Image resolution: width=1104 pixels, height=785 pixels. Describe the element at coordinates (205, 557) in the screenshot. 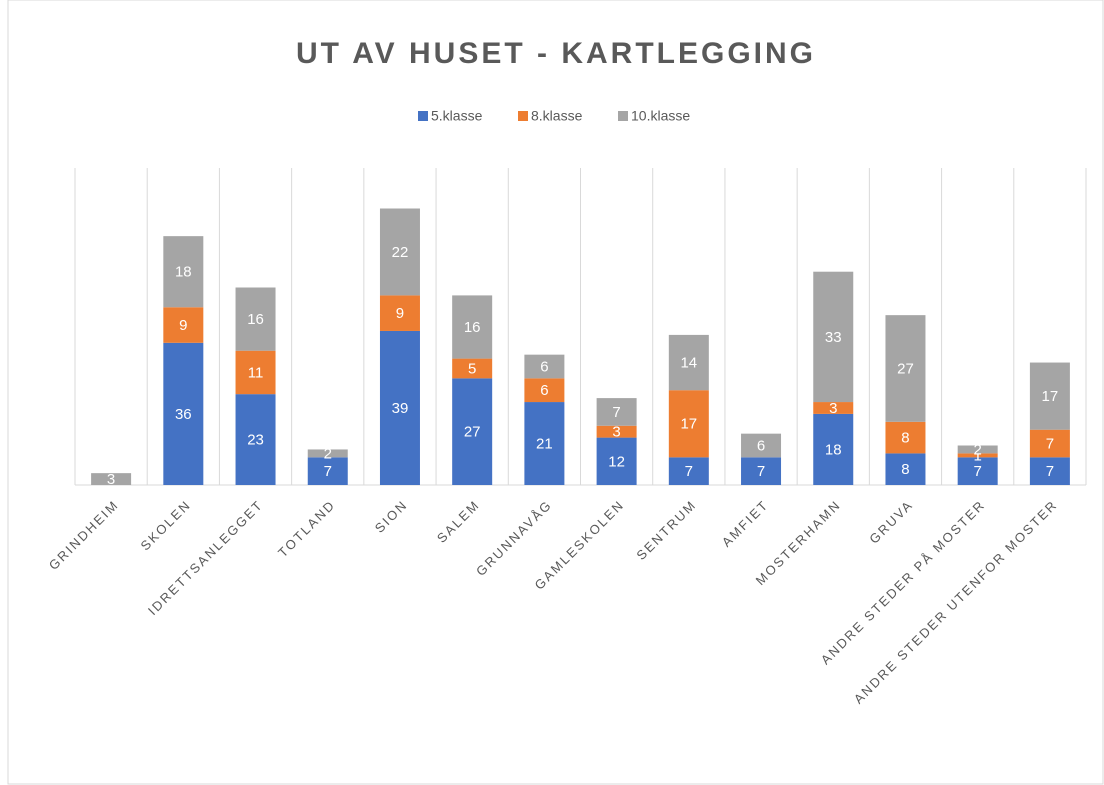

I see `x-tick-label: IDRETTSANLEGGET` at that location.